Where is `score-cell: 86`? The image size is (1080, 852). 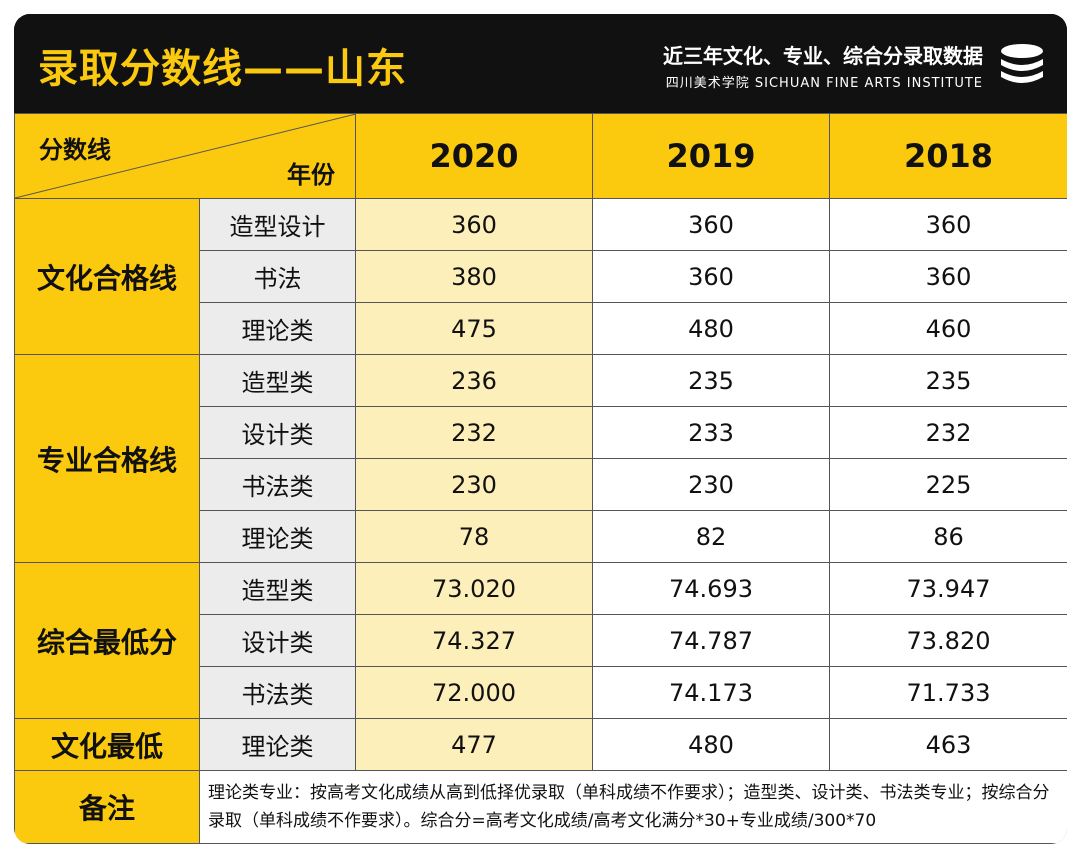
score-cell: 86 is located at coordinates (948, 536).